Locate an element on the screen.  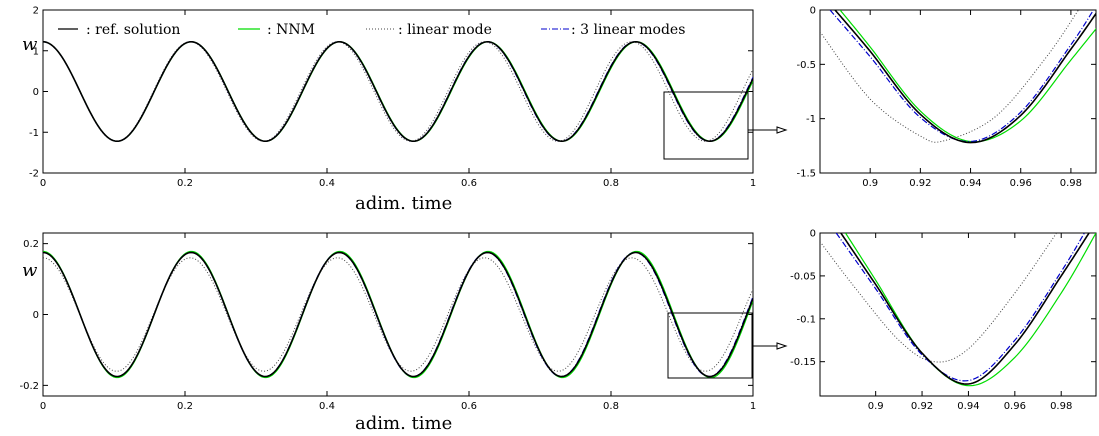
legend-label-nnm: : NNM is located at coordinates (291, 30).